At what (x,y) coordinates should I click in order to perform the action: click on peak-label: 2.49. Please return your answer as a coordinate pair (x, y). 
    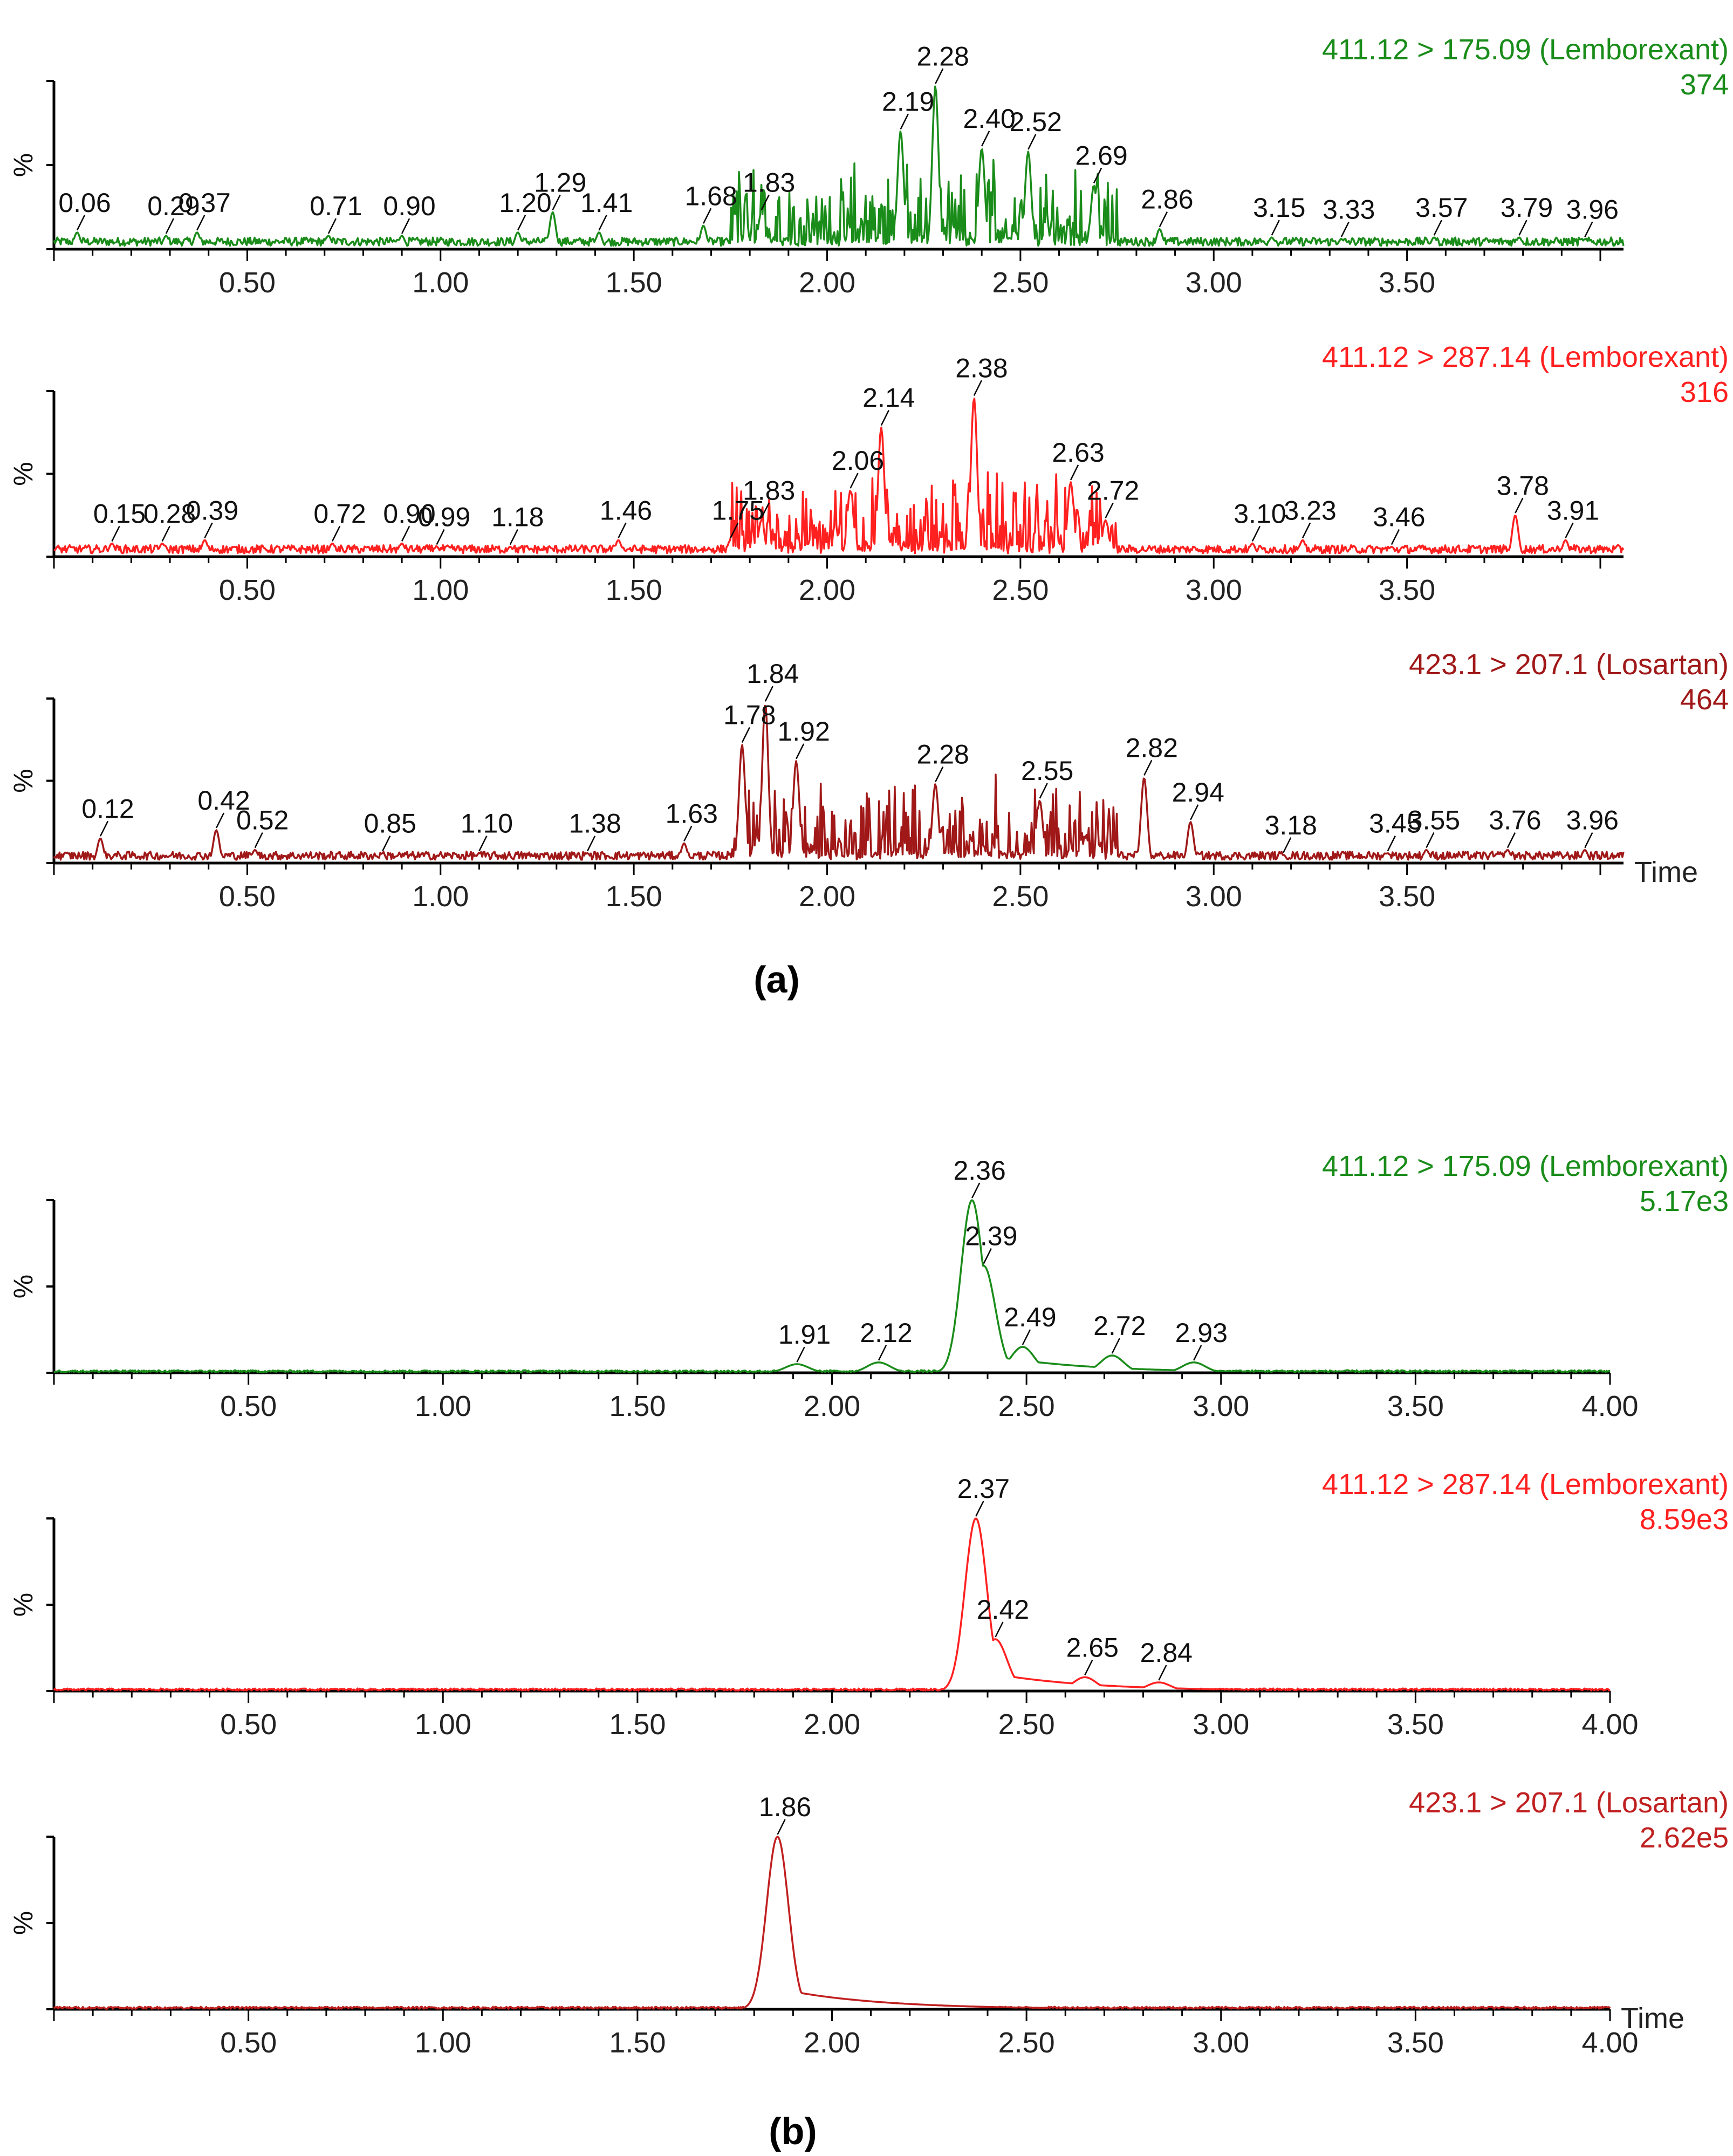
    Looking at the image, I should click on (1030, 1317).